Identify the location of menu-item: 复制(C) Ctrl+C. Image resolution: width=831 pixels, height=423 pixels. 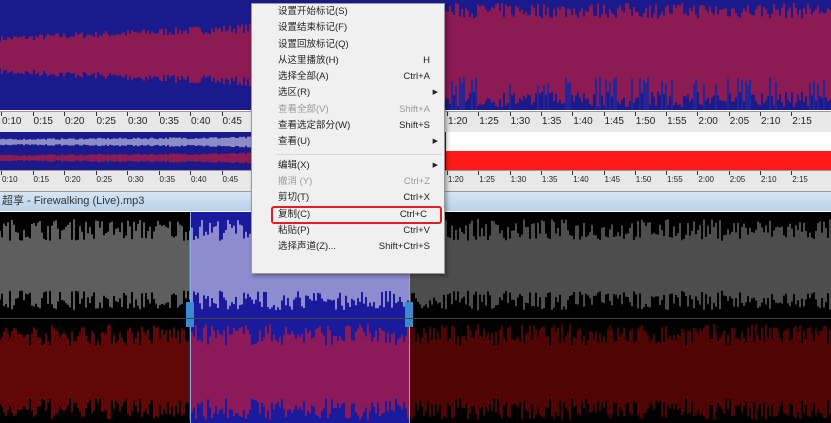
(356, 214).